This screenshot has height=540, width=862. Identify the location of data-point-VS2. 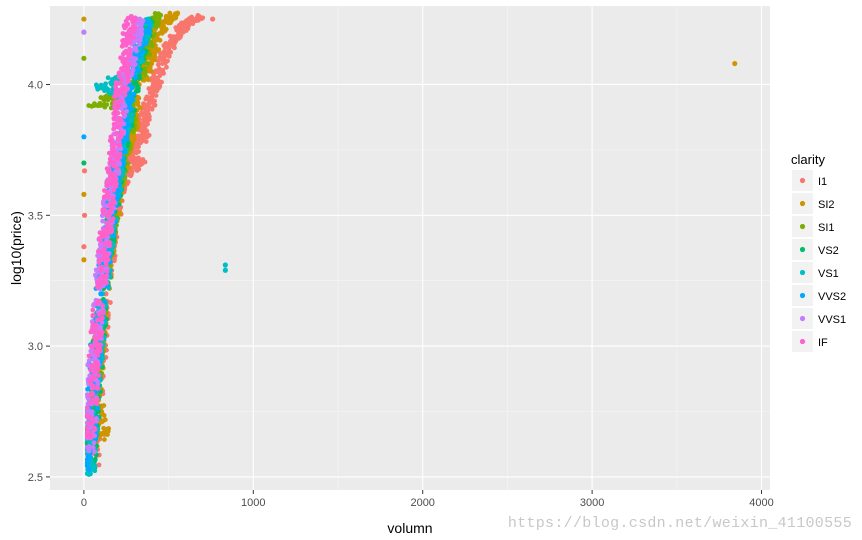
(84, 163).